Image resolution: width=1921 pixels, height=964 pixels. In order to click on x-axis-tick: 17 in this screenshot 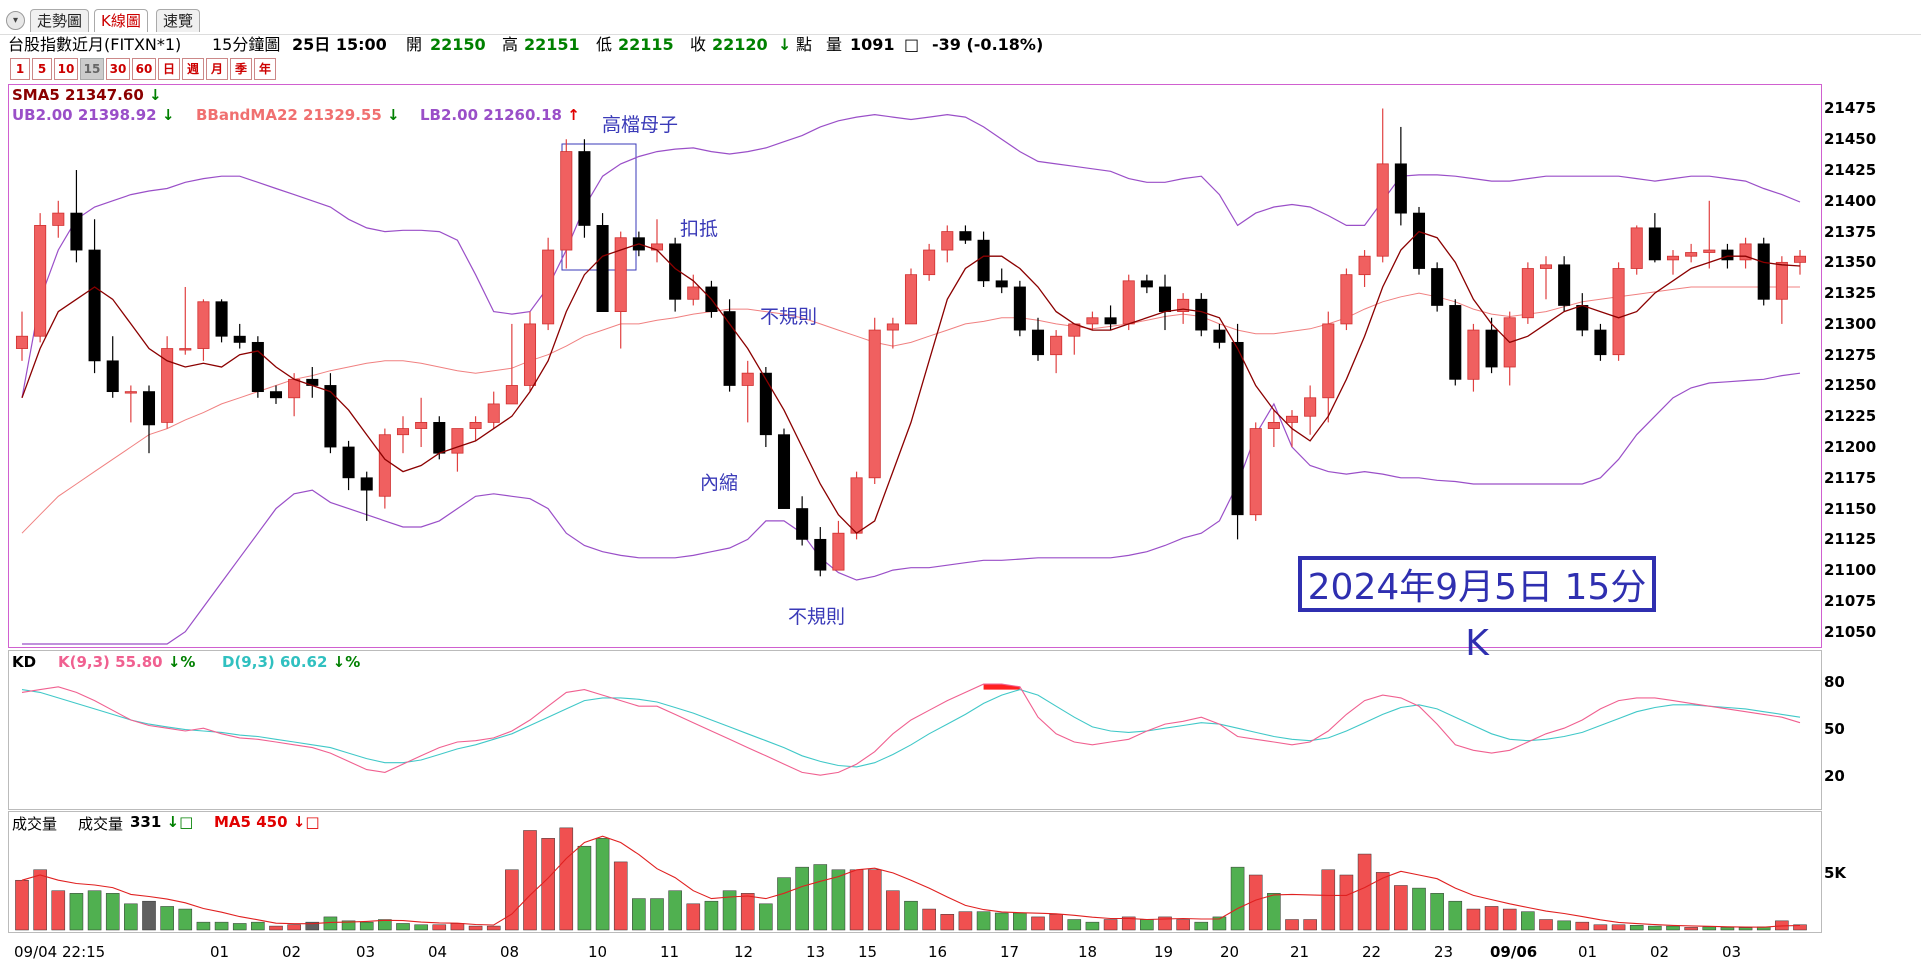, I will do `click(1010, 952)`.